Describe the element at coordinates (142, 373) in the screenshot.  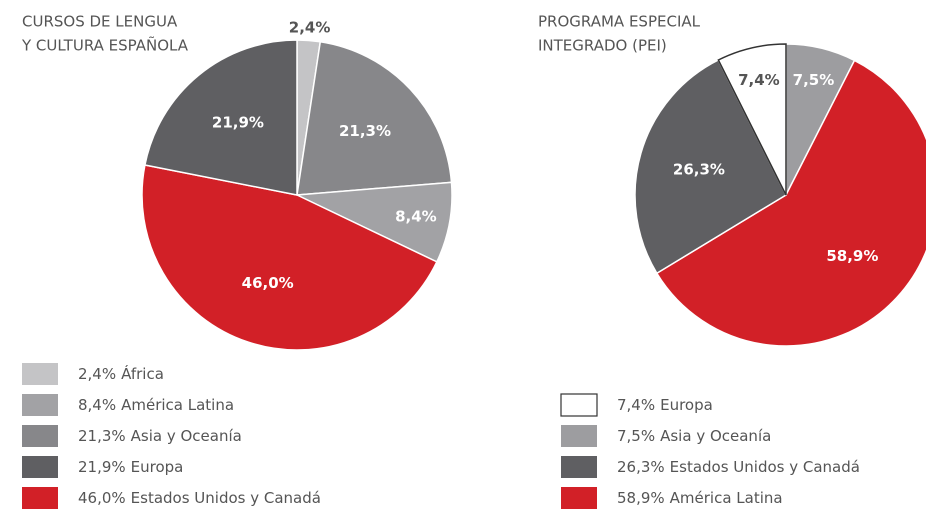
I see `legend-category: África` at that location.